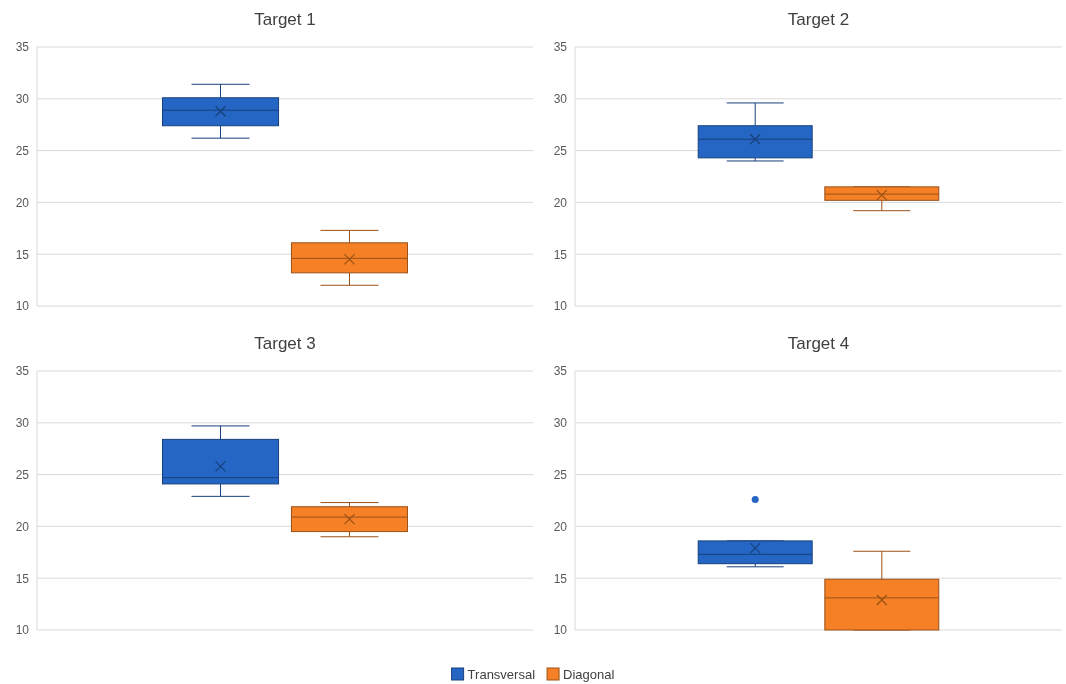  I want to click on chart-title: Target 4, so click(818, 343).